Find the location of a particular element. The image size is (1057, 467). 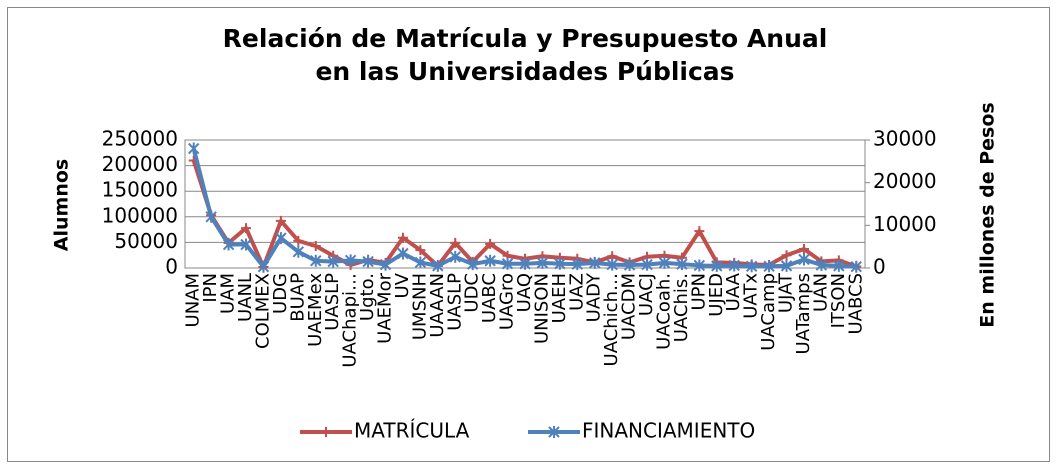

x-tick-label: UAEMex is located at coordinates (315, 310).